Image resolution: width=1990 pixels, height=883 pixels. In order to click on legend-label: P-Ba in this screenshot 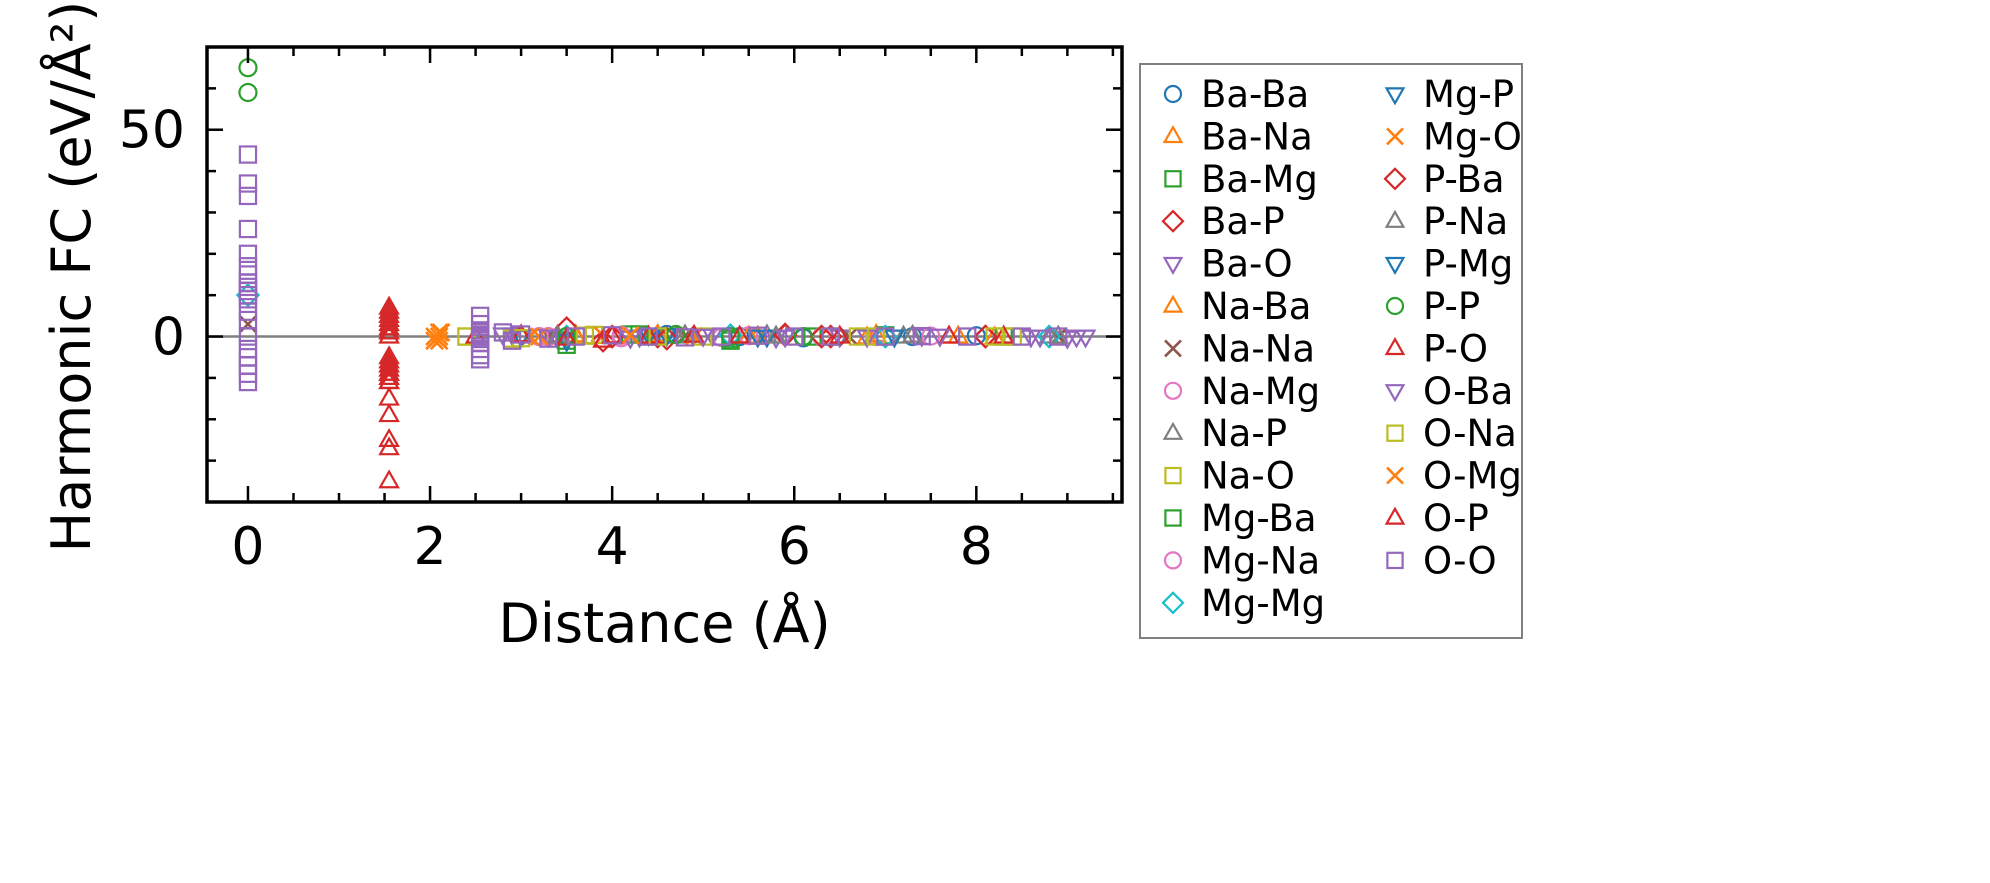, I will do `click(1464, 179)`.